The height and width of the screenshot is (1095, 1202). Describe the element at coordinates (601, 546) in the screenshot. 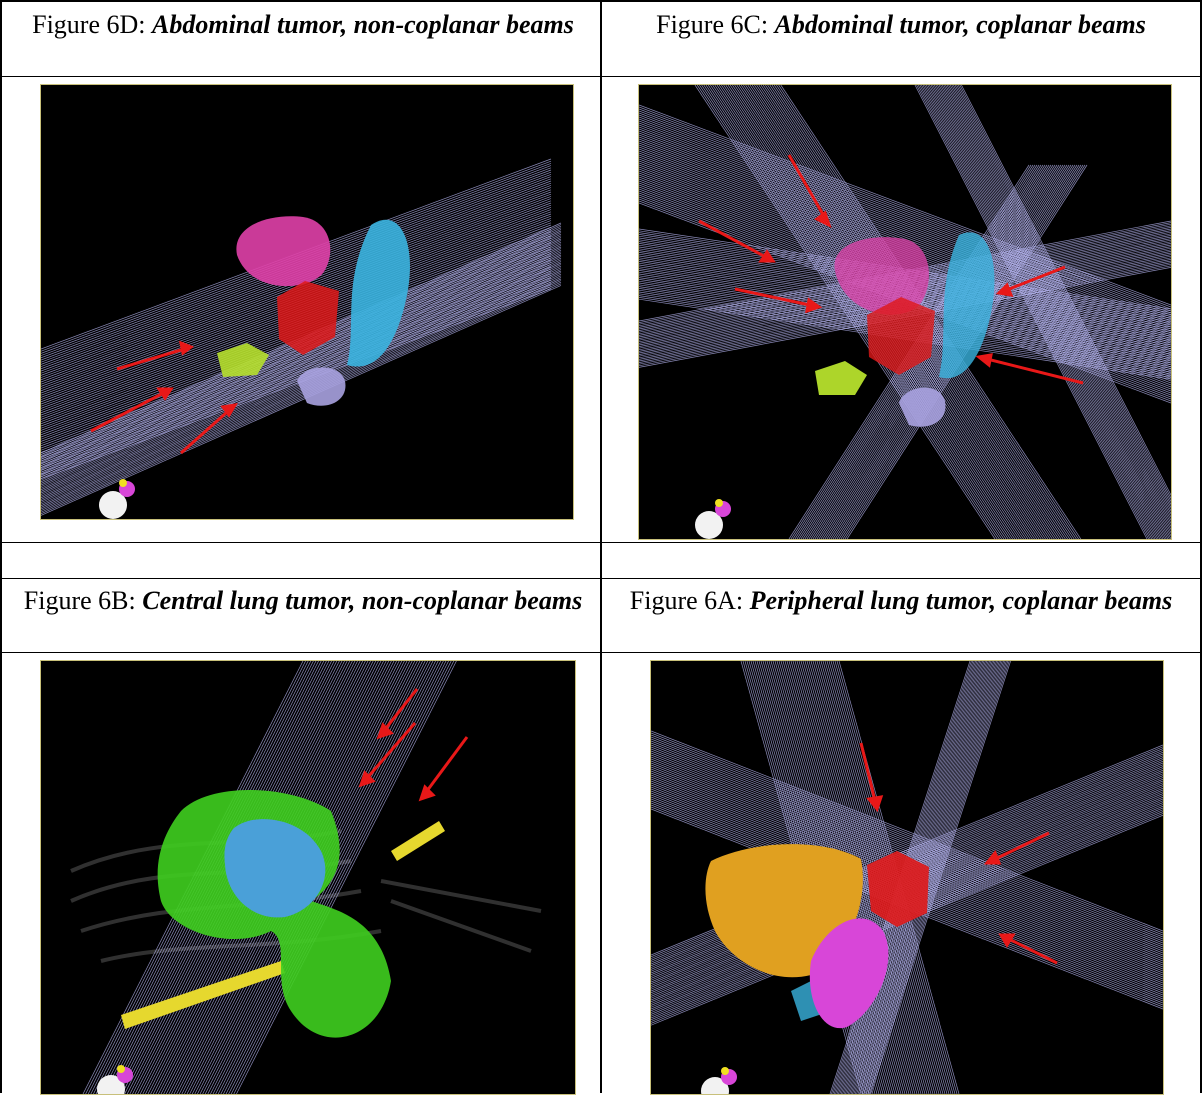

I see `column-divider` at that location.